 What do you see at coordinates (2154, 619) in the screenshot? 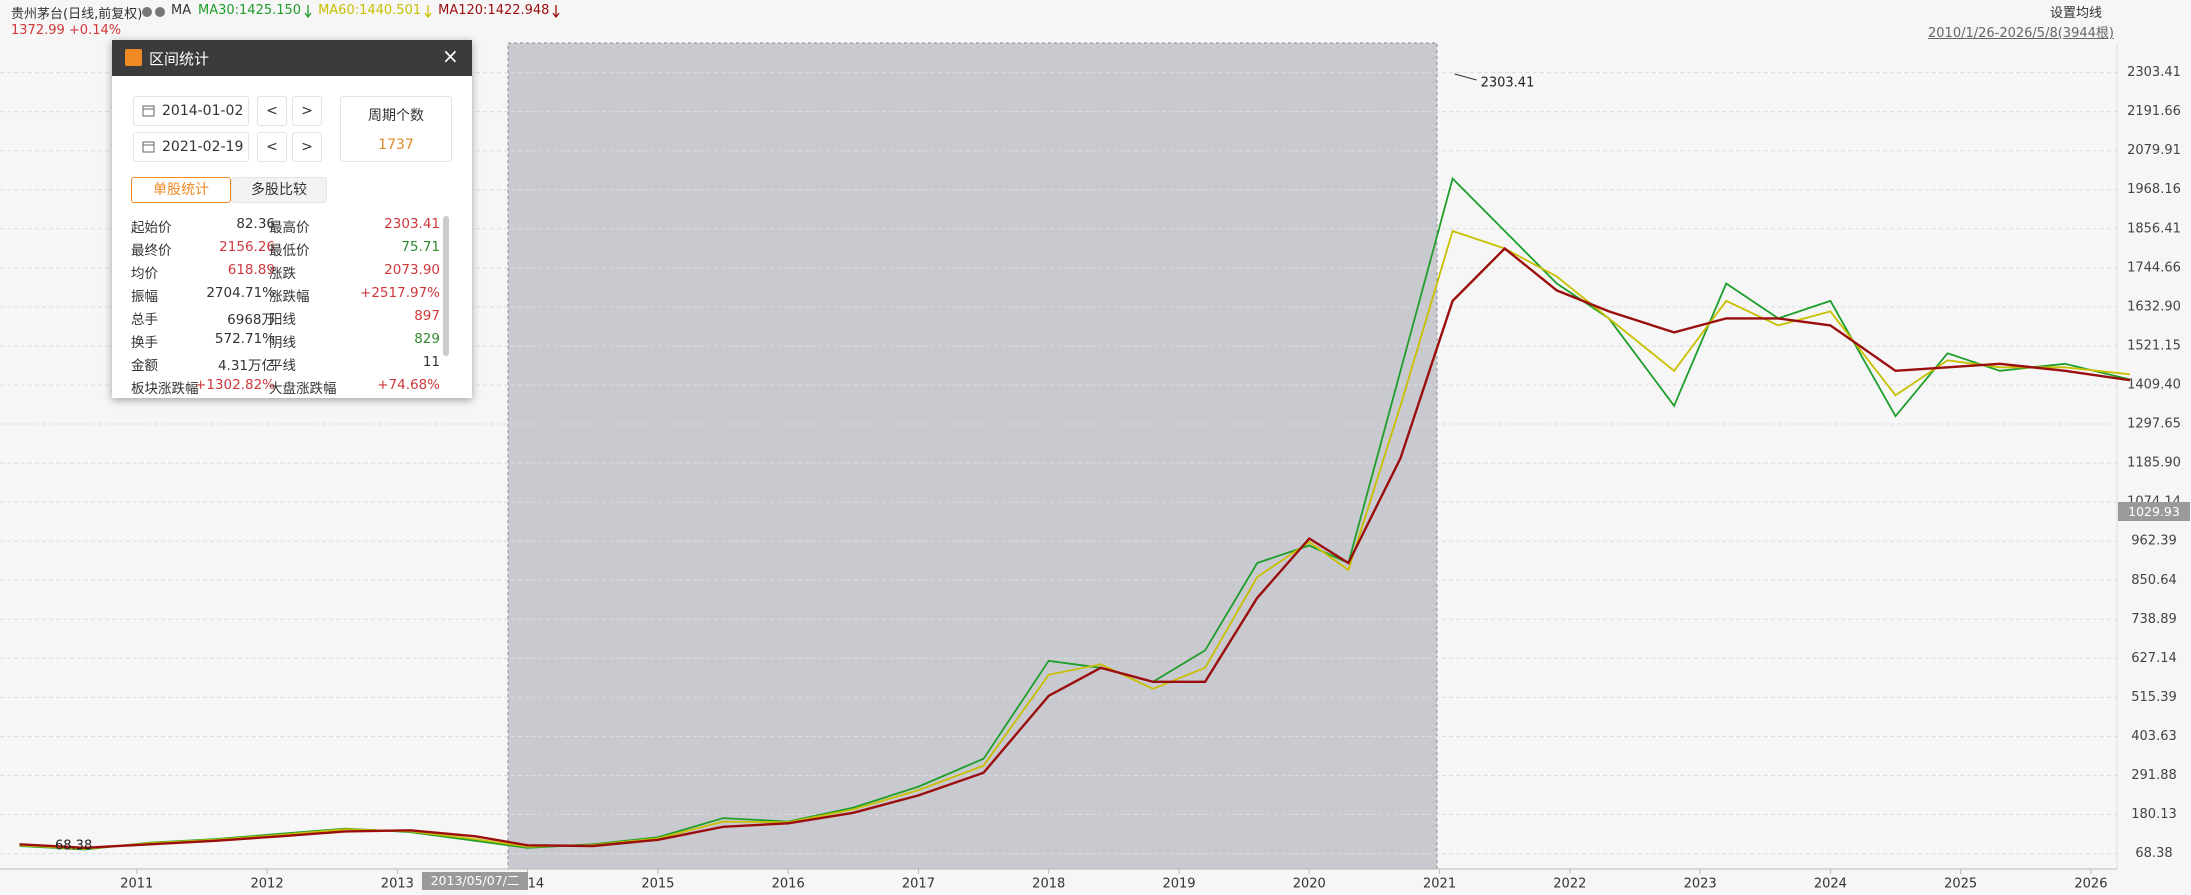
I see `y-tick-label: 738.89` at bounding box center [2154, 619].